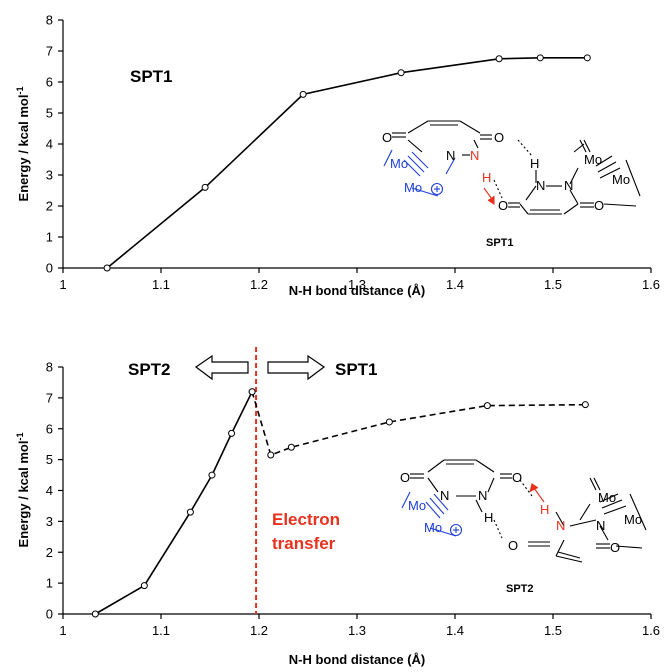 Image resolution: width=665 pixels, height=672 pixels. I want to click on label-spt2: SPT2, so click(149, 369).